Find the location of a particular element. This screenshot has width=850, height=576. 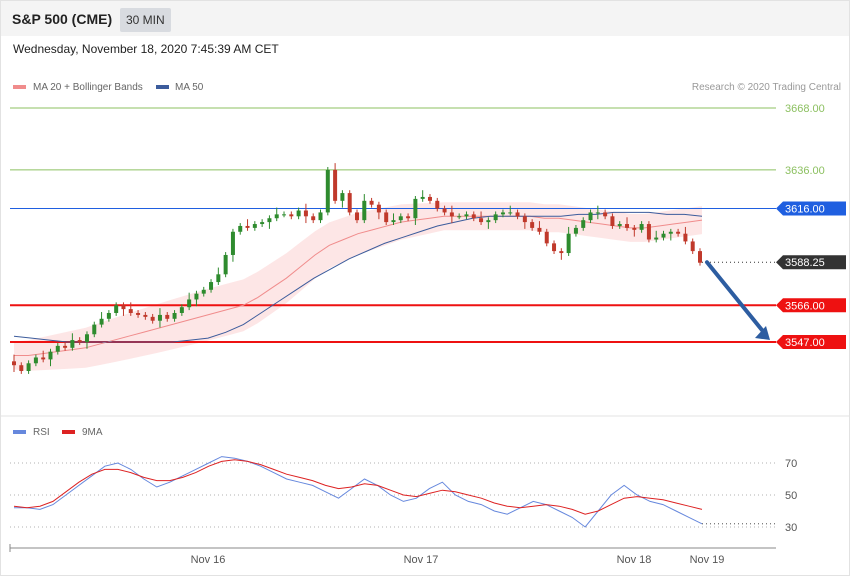

timeframe-button: 30 MIN is located at coordinates (145, 20).